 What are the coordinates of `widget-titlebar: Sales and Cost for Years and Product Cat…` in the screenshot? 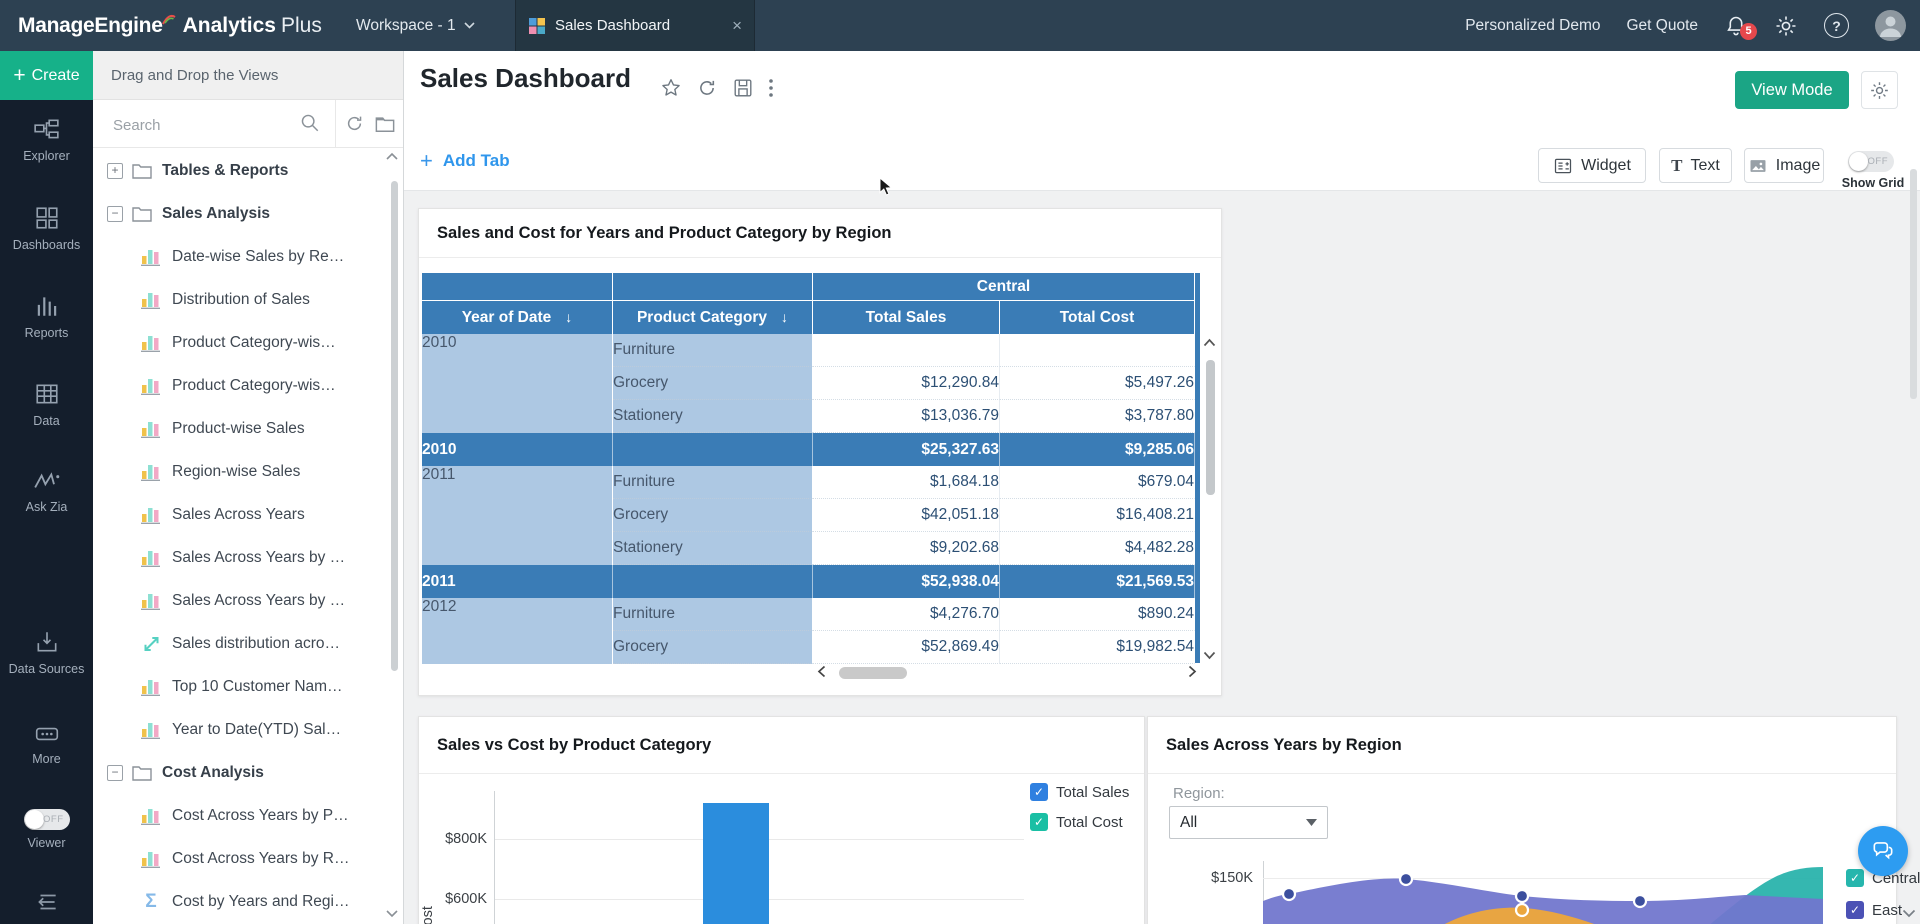 It's located at (820, 233).